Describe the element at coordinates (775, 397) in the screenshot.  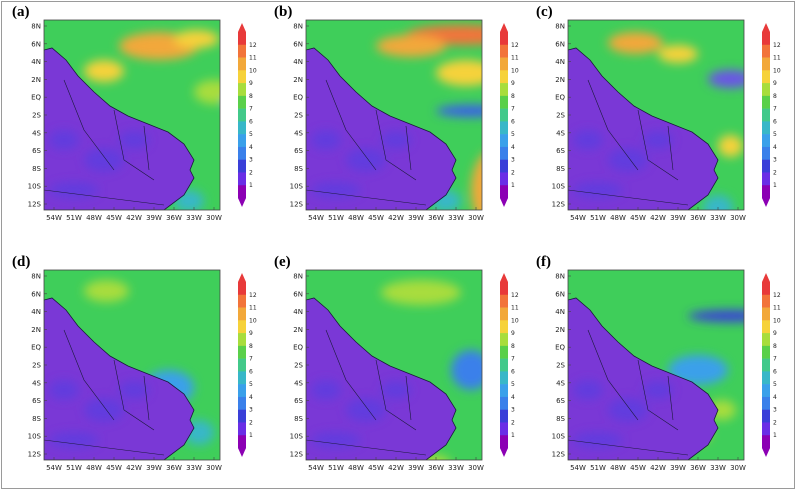
I see `colorbar-tick-label: 4` at that location.